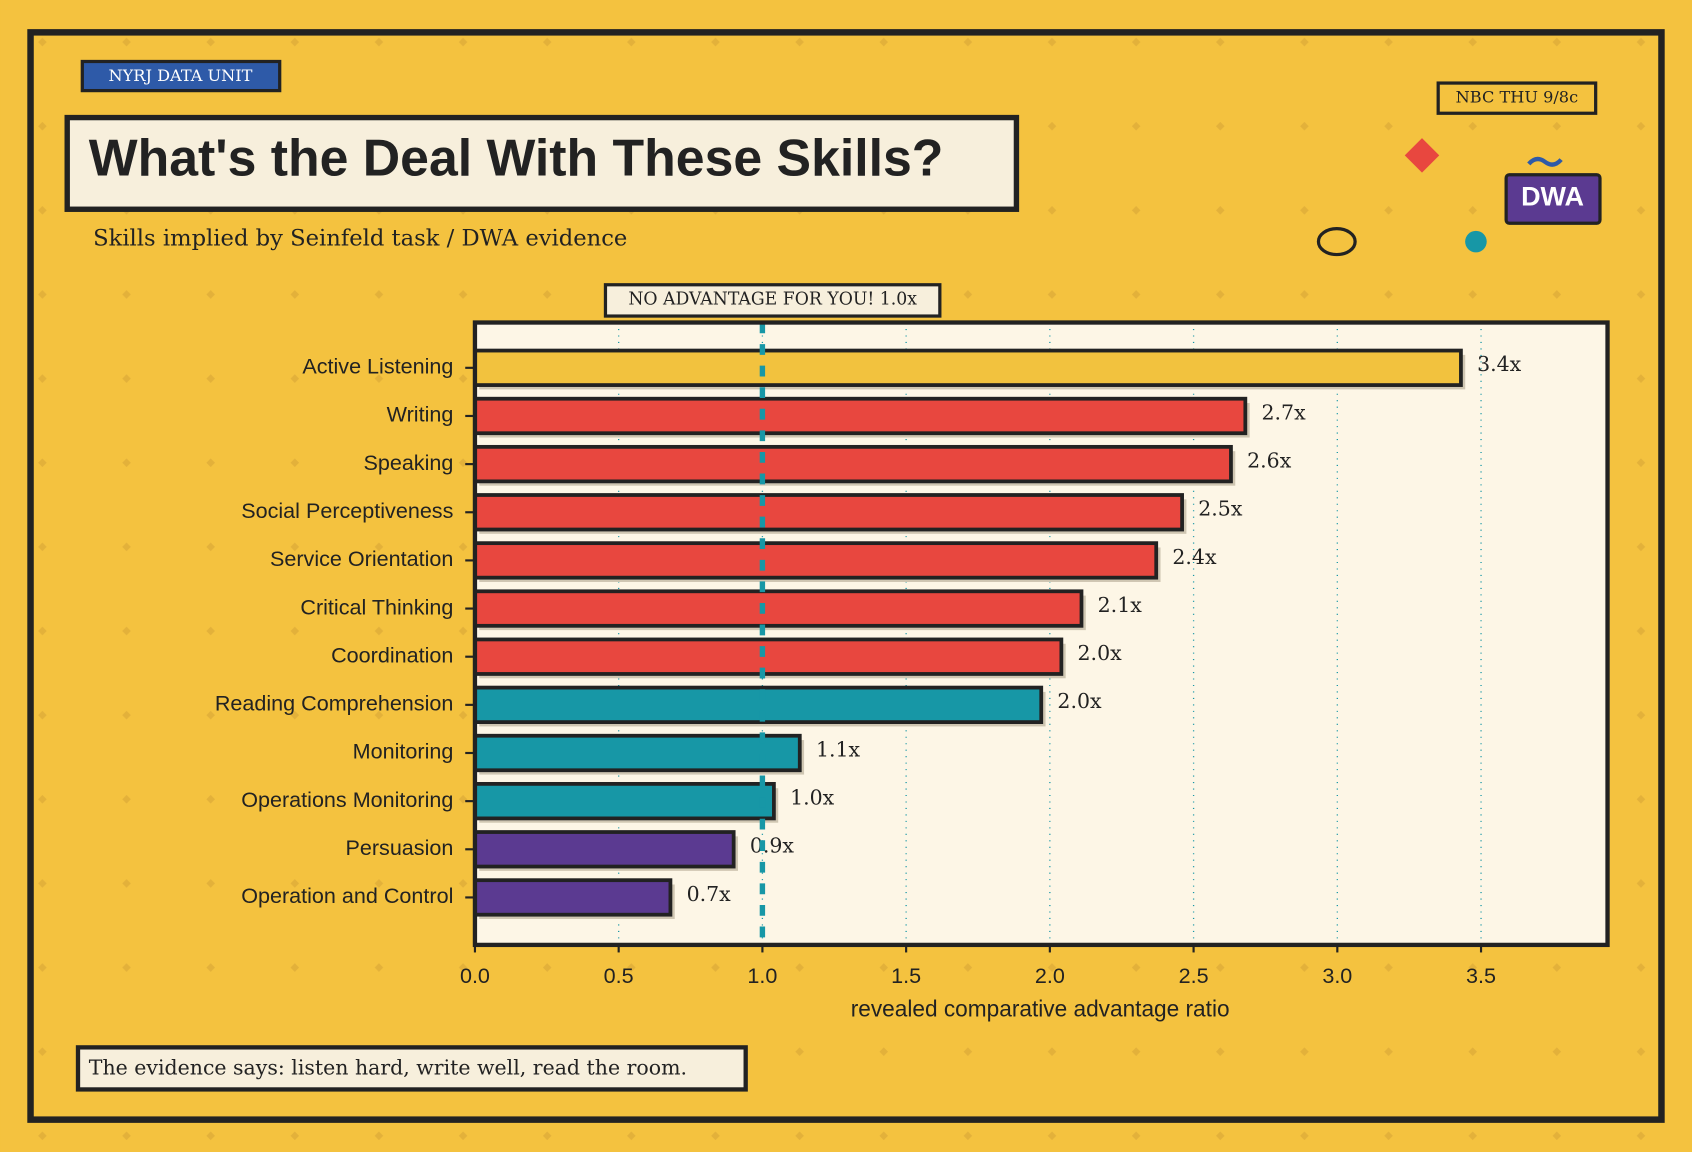 The image size is (1692, 1152). What do you see at coordinates (403, 751) in the screenshot?
I see `y-tick-label: Monitoring` at bounding box center [403, 751].